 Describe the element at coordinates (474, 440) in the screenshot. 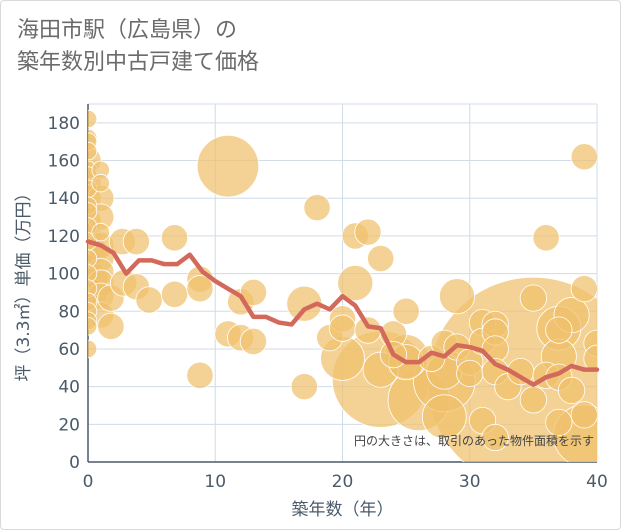

I see `size-legend-note: 円の大きさは、取引のあった物件面積を示す` at that location.